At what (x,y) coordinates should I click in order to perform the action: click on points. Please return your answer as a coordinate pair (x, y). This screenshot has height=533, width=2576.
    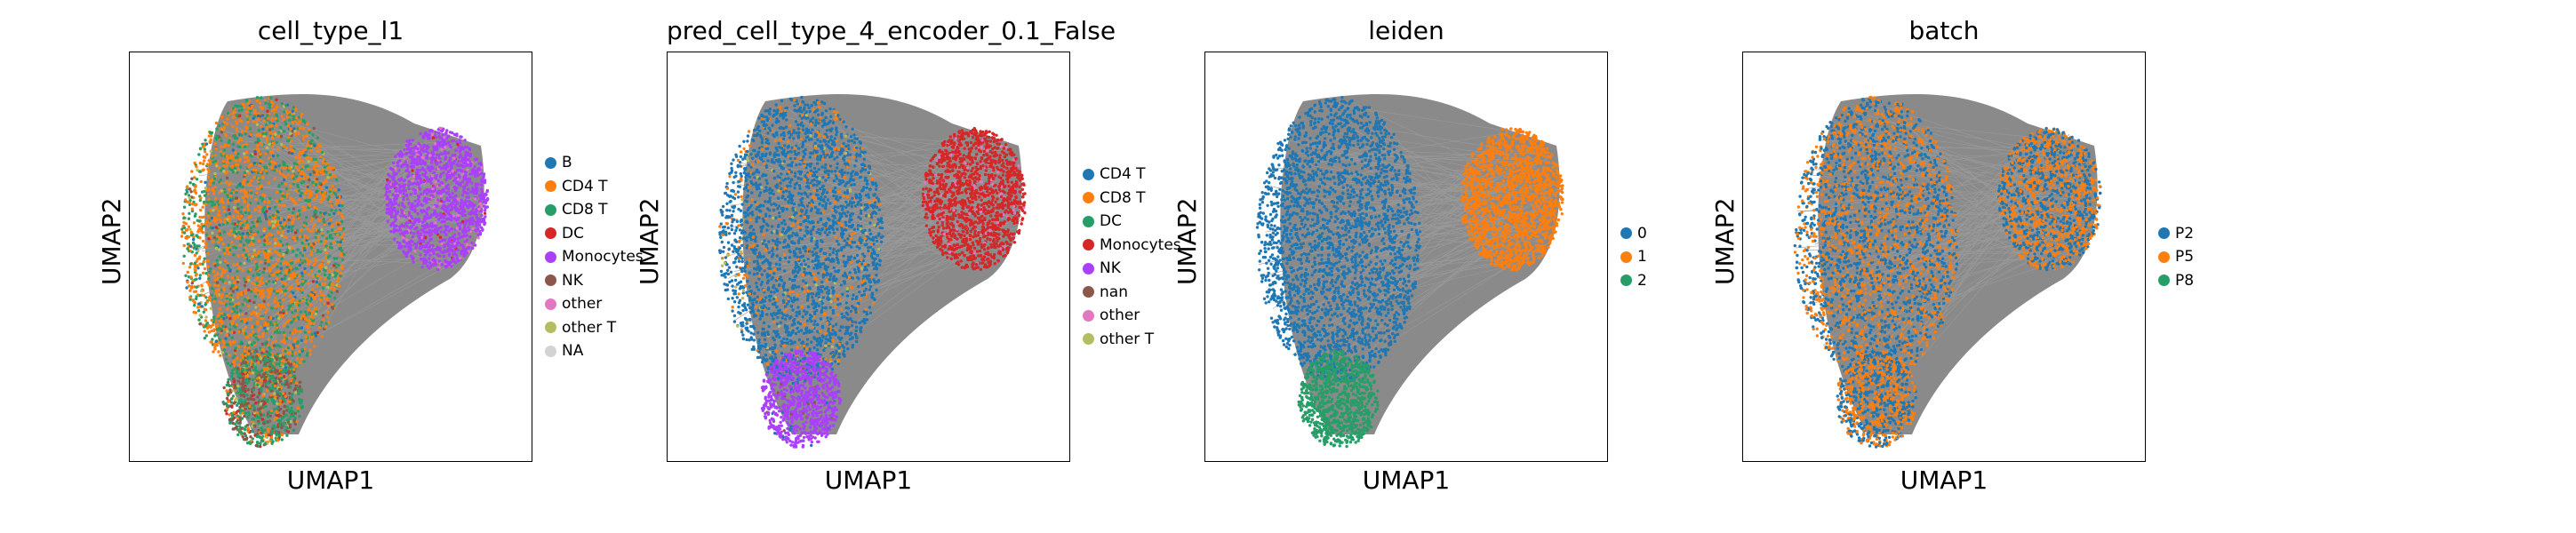
    Looking at the image, I should click on (335, 272).